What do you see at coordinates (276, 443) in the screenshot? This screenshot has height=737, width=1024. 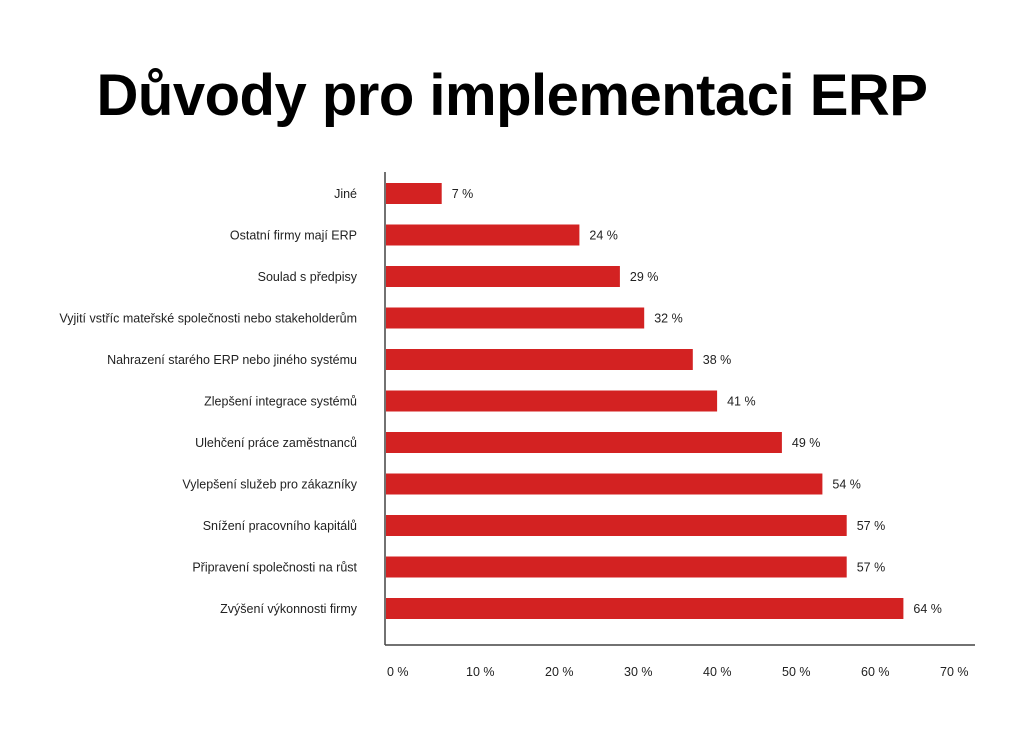 I see `category-label: Ulehčení práce zaměstnanců` at bounding box center [276, 443].